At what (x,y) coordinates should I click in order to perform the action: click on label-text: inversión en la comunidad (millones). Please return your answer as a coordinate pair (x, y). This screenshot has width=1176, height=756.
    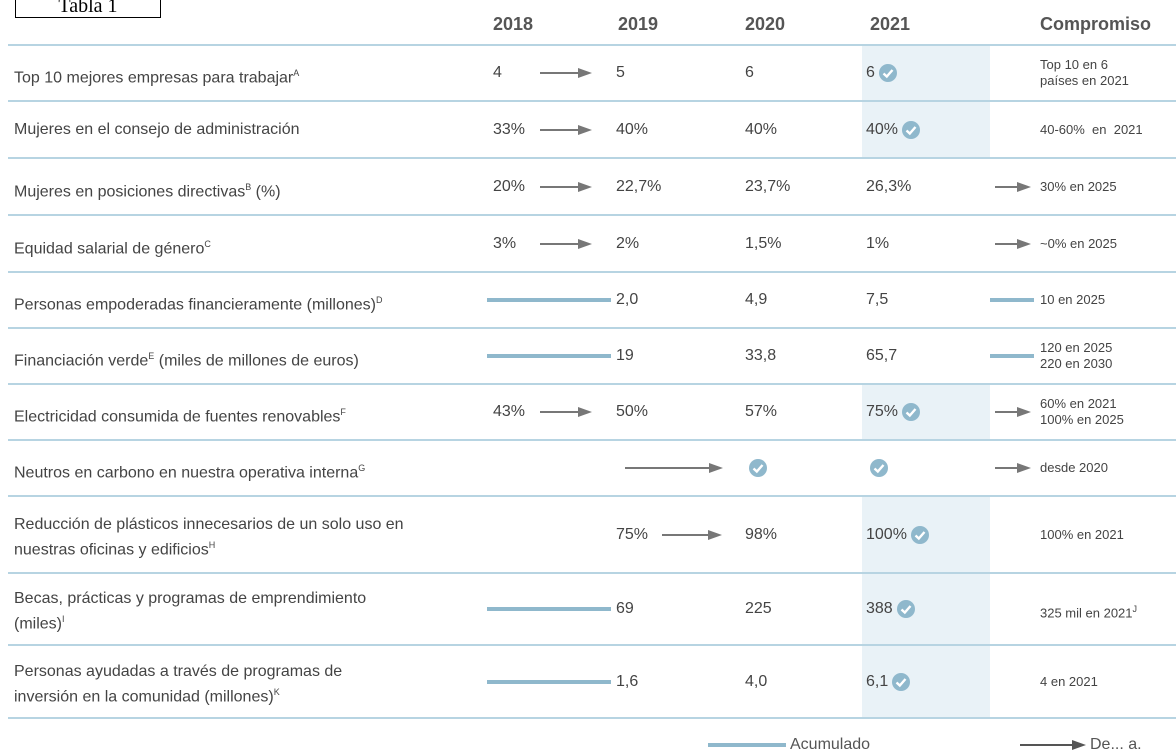
    Looking at the image, I should click on (144, 696).